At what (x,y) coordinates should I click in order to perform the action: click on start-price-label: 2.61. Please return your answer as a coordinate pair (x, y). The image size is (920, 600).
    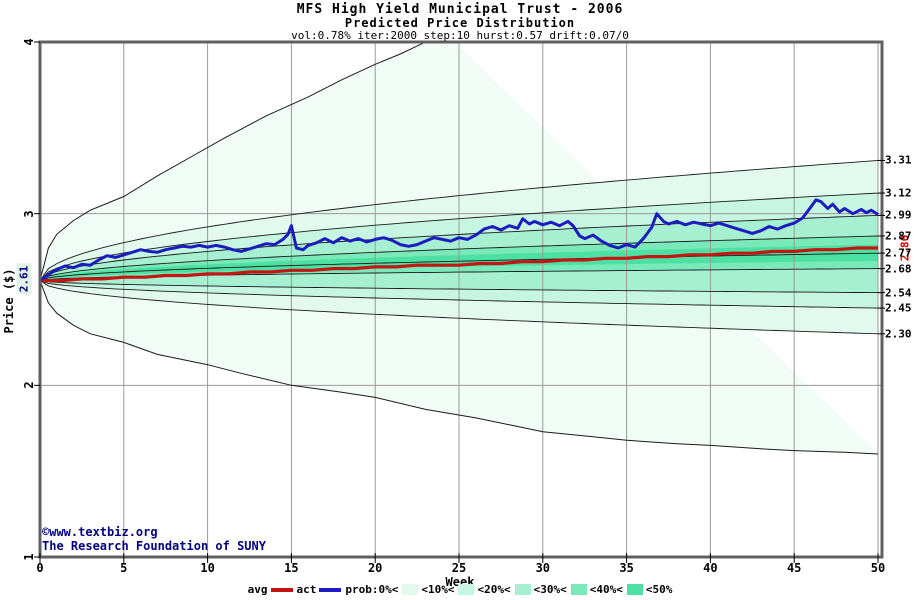
    Looking at the image, I should click on (24, 279).